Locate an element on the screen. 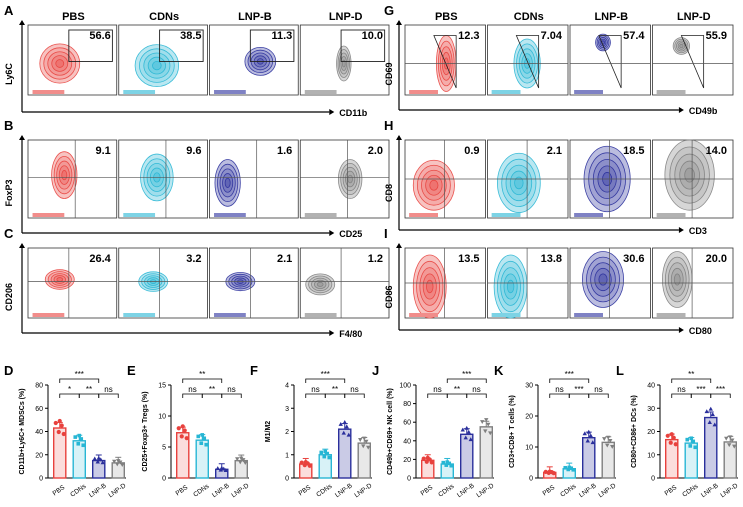 The width and height of the screenshot is (743, 507). y-tick-label: 0 is located at coordinates (287, 479).